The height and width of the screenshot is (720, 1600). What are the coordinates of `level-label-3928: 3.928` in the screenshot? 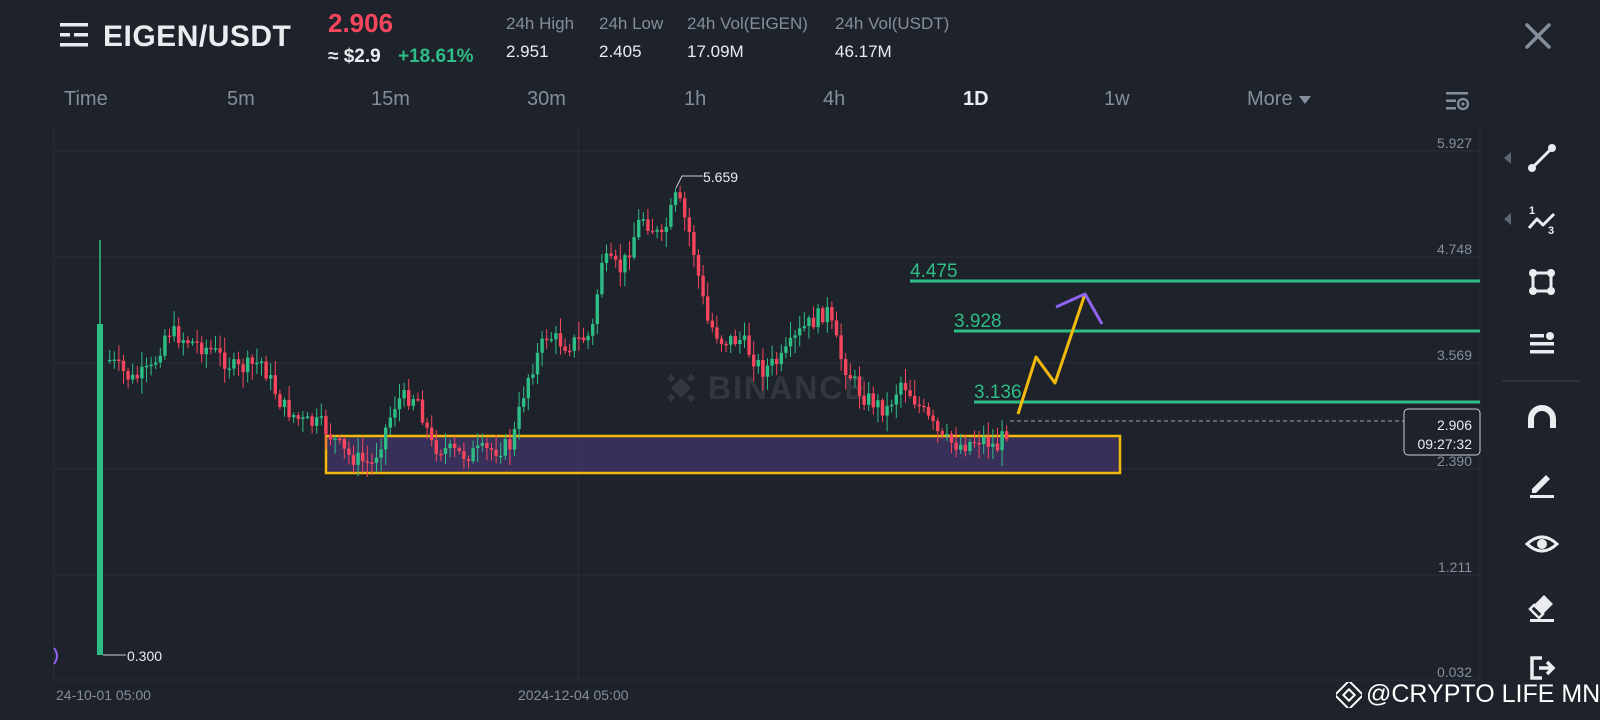 It's located at (978, 321).